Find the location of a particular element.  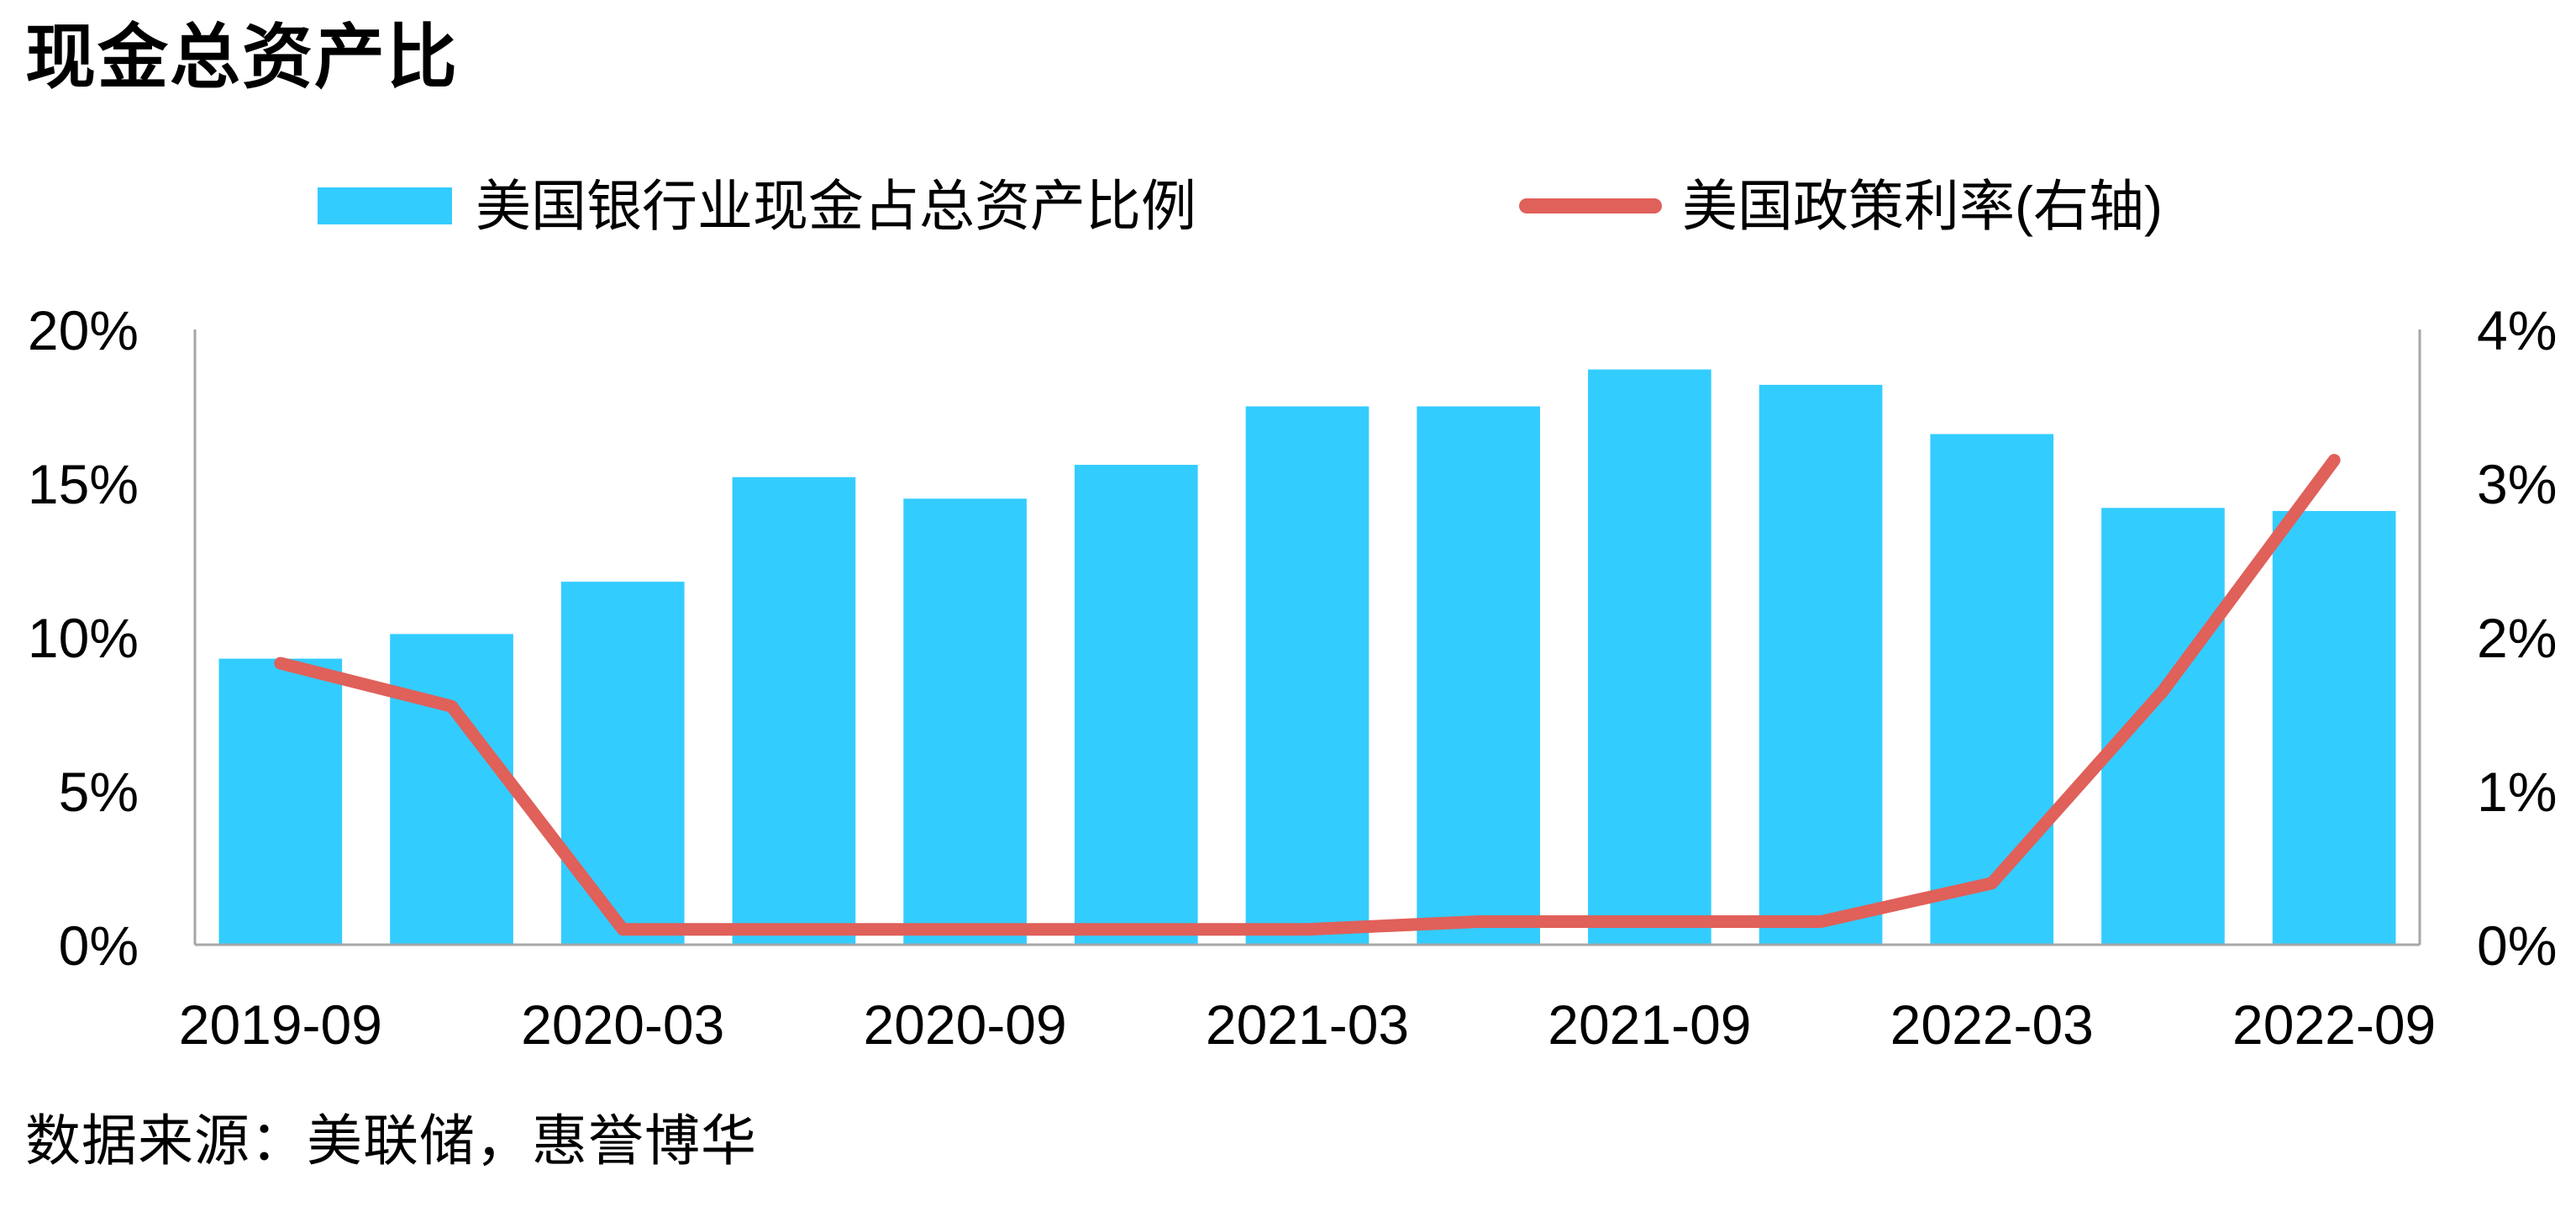

legend-item-bar: 美国银行业现金占总资产比例 is located at coordinates (757, 206).